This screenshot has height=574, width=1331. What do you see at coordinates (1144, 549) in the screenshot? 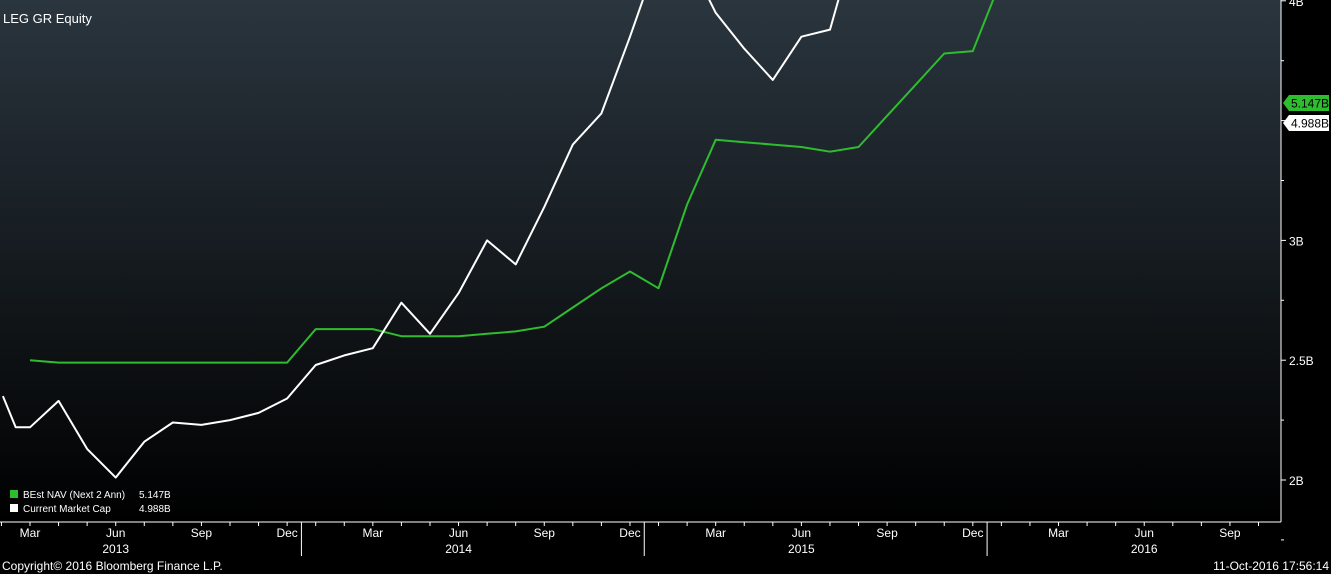
I see `x-year-label: 2016` at bounding box center [1144, 549].